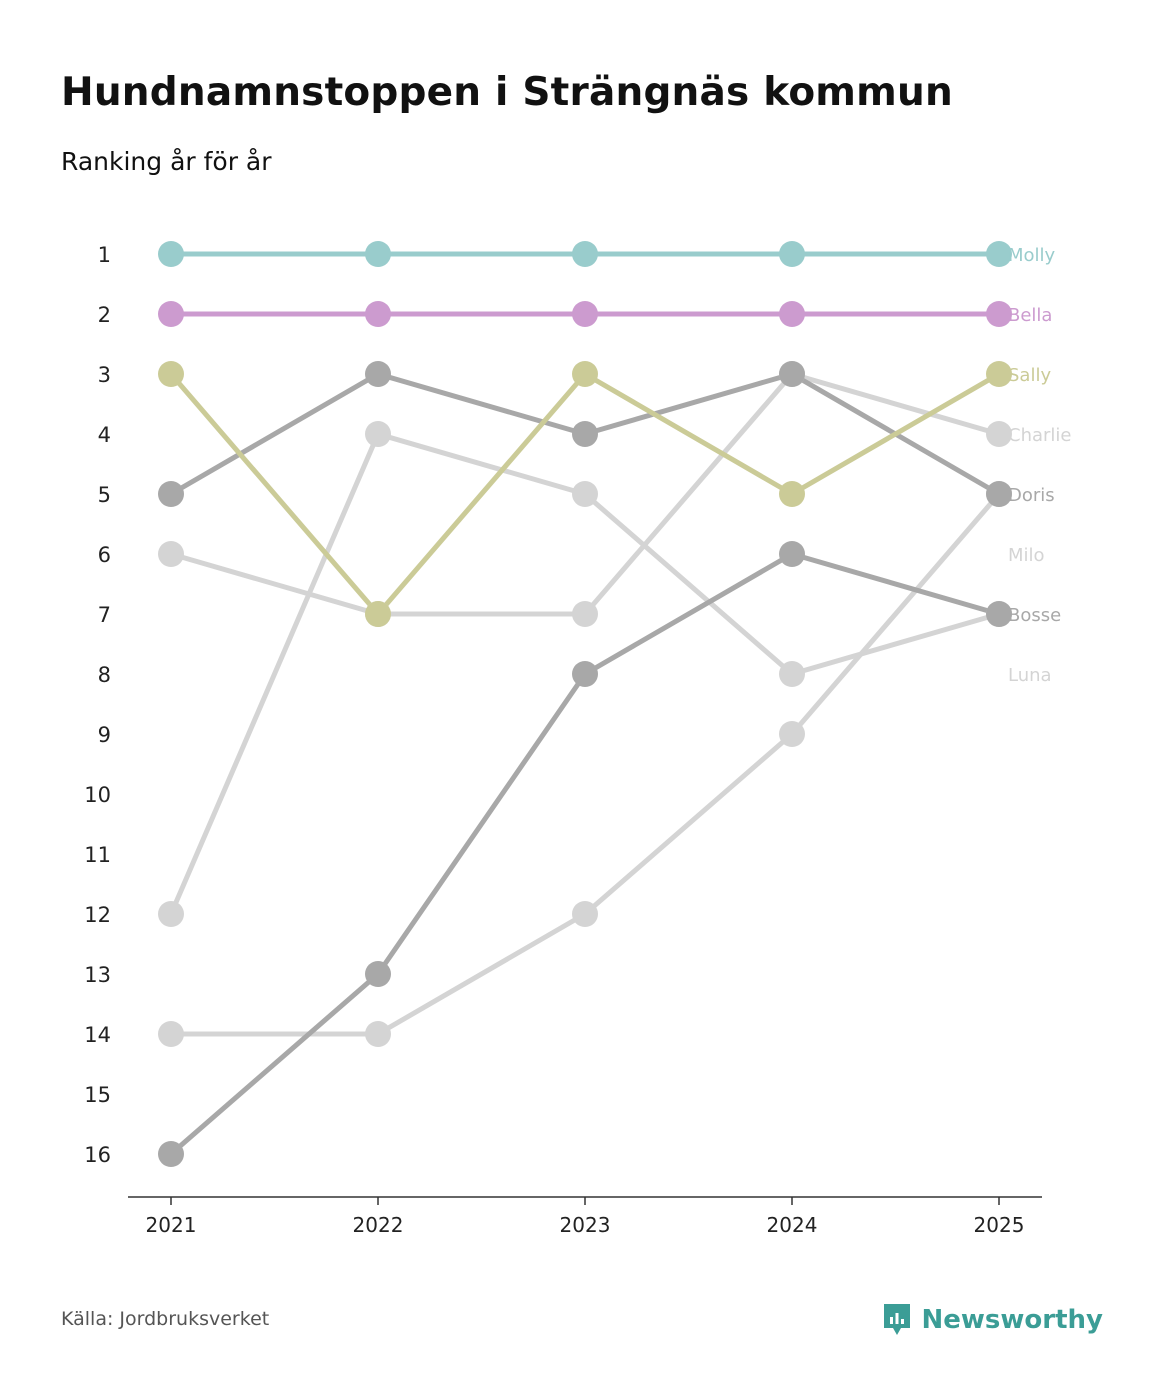  What do you see at coordinates (585, 914) in the screenshot?
I see `point-luna-2023` at bounding box center [585, 914].